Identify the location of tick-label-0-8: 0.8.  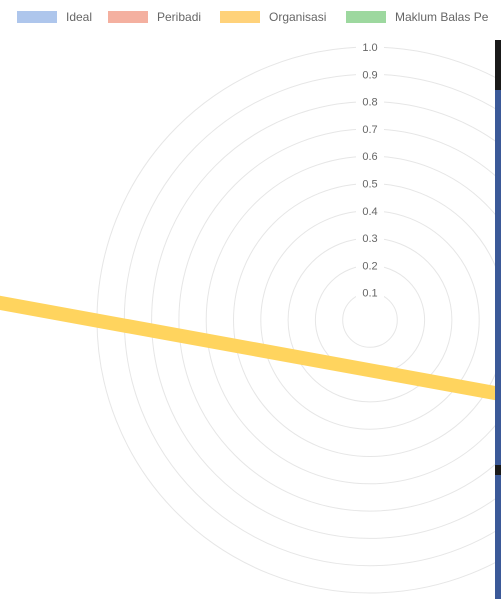
(369, 103).